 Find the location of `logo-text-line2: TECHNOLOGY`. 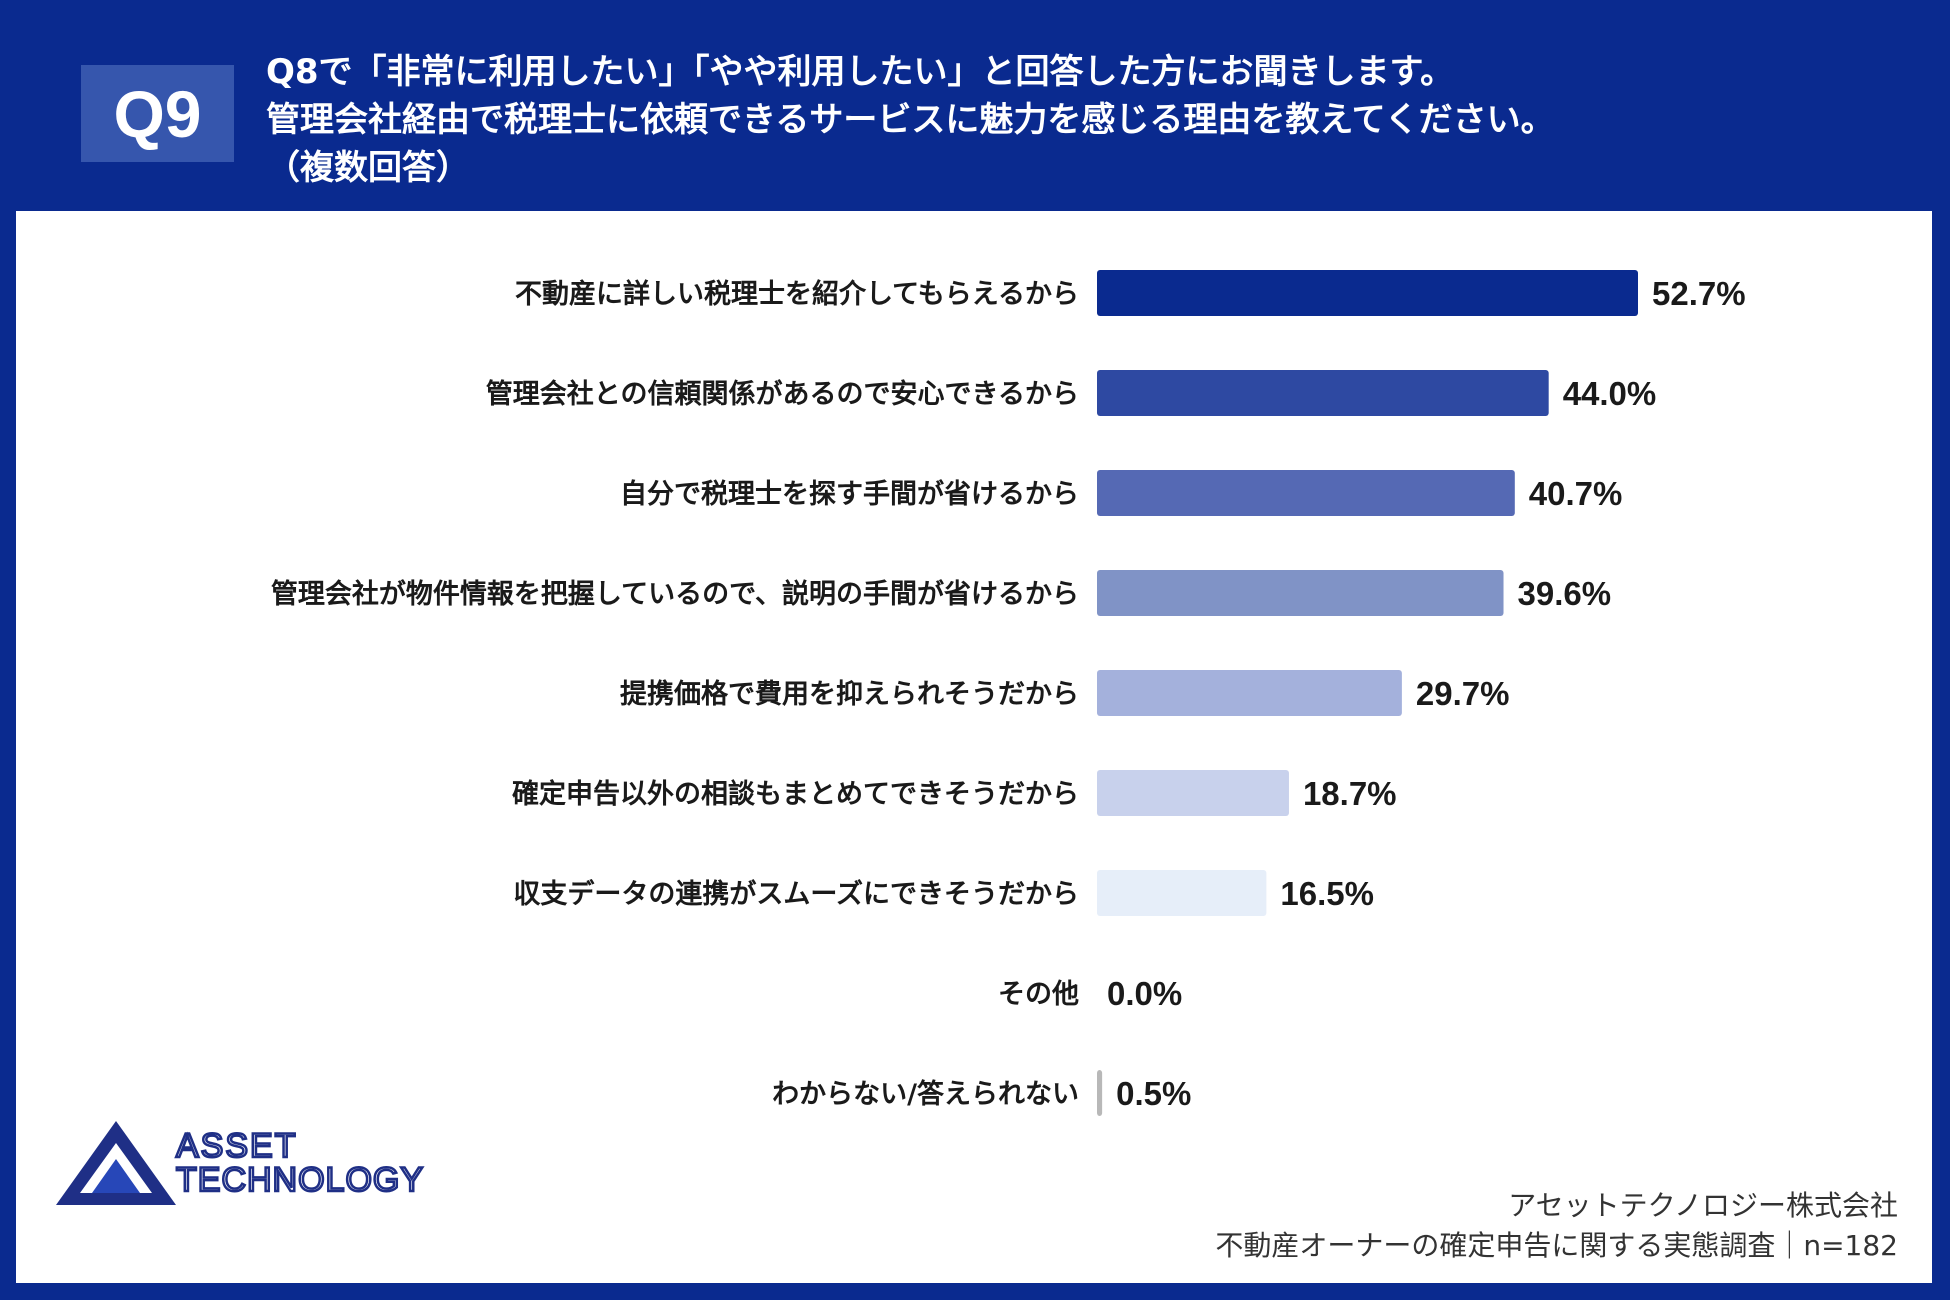

logo-text-line2: TECHNOLOGY is located at coordinates (300, 1180).